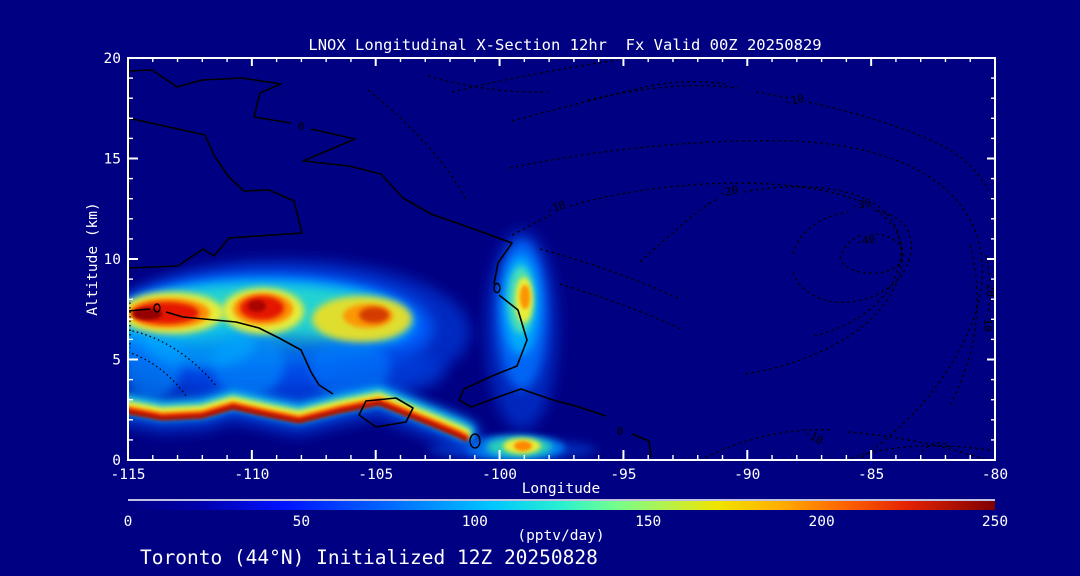  What do you see at coordinates (865, 240) in the screenshot?
I see `contour-label: -40` at bounding box center [865, 240].